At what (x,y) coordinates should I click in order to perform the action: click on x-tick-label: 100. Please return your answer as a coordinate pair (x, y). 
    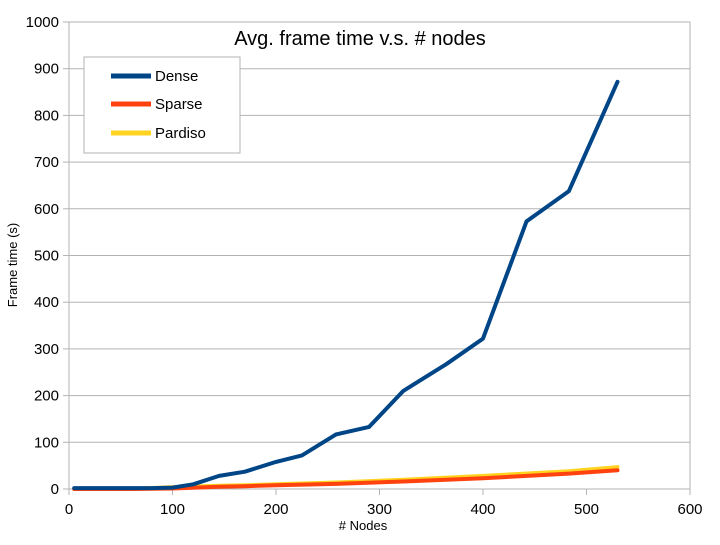
    Looking at the image, I should click on (172, 509).